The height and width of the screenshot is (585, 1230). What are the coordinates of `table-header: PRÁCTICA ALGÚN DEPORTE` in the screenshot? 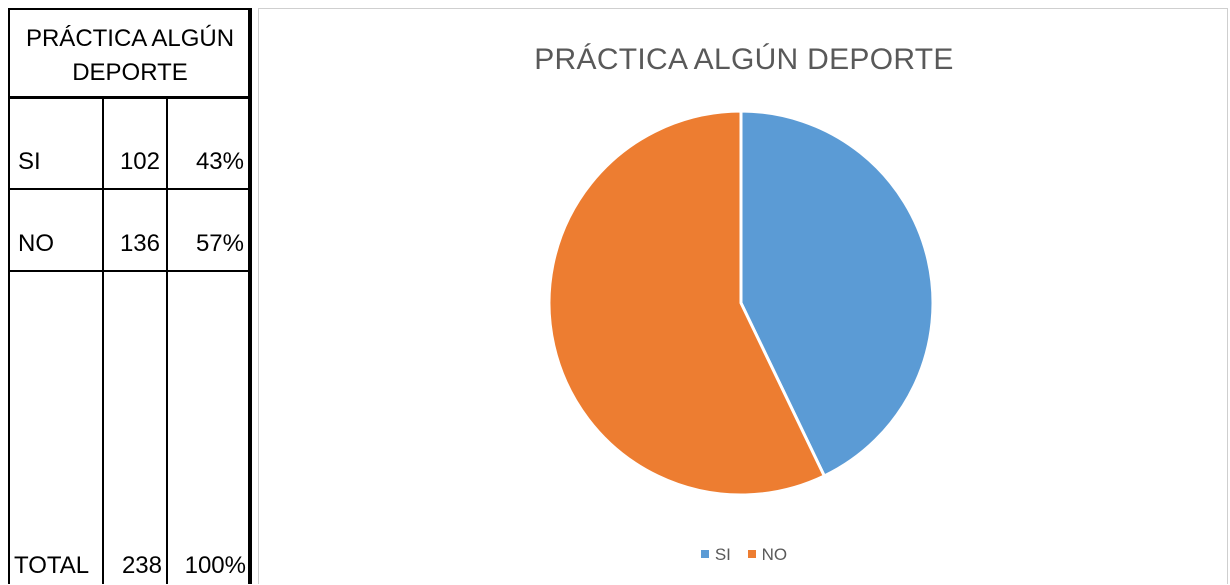 It's located at (130, 55).